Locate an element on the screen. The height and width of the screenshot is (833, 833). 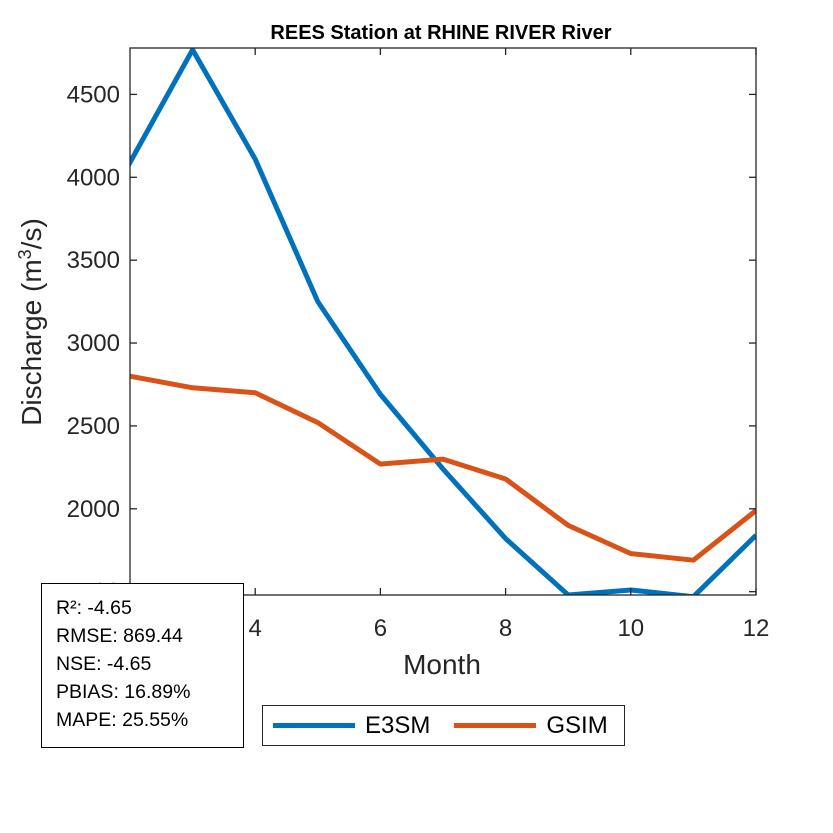
y-axis-title-superscript: 3 is located at coordinates (25, 254).